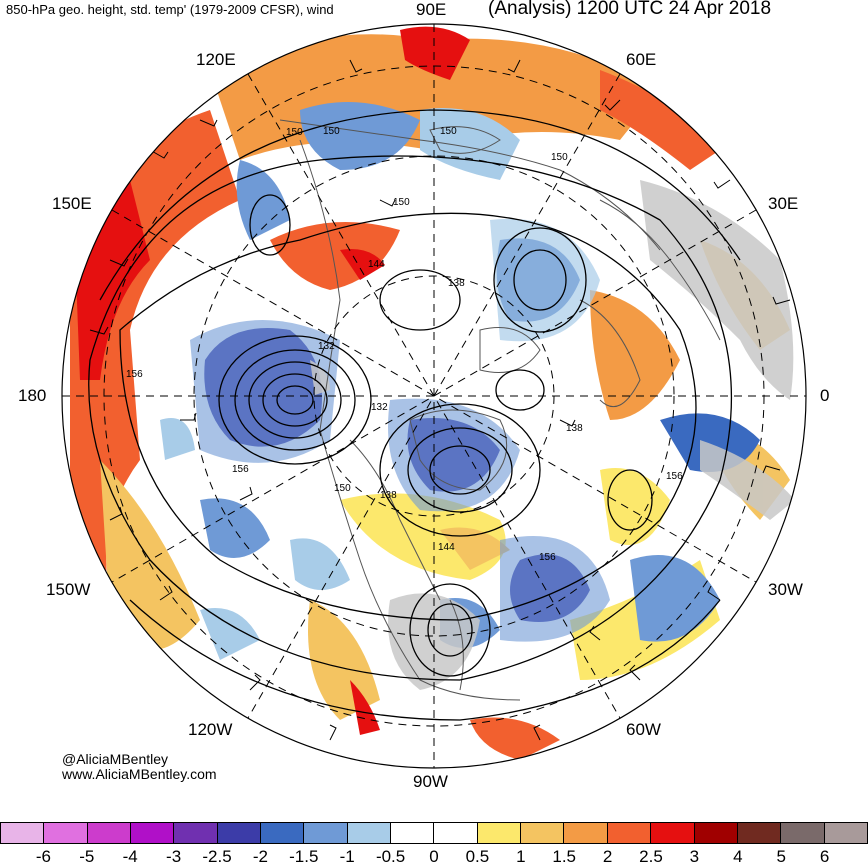  I want to click on lon-label-60w: 60W, so click(643, 729).